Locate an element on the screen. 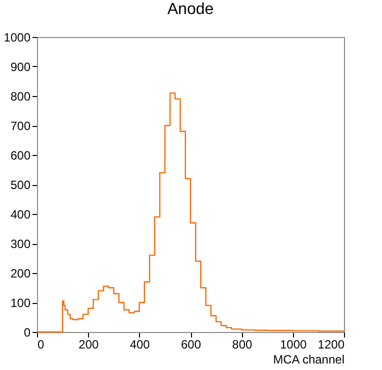  y-tick-label: 200 is located at coordinates (20, 273).